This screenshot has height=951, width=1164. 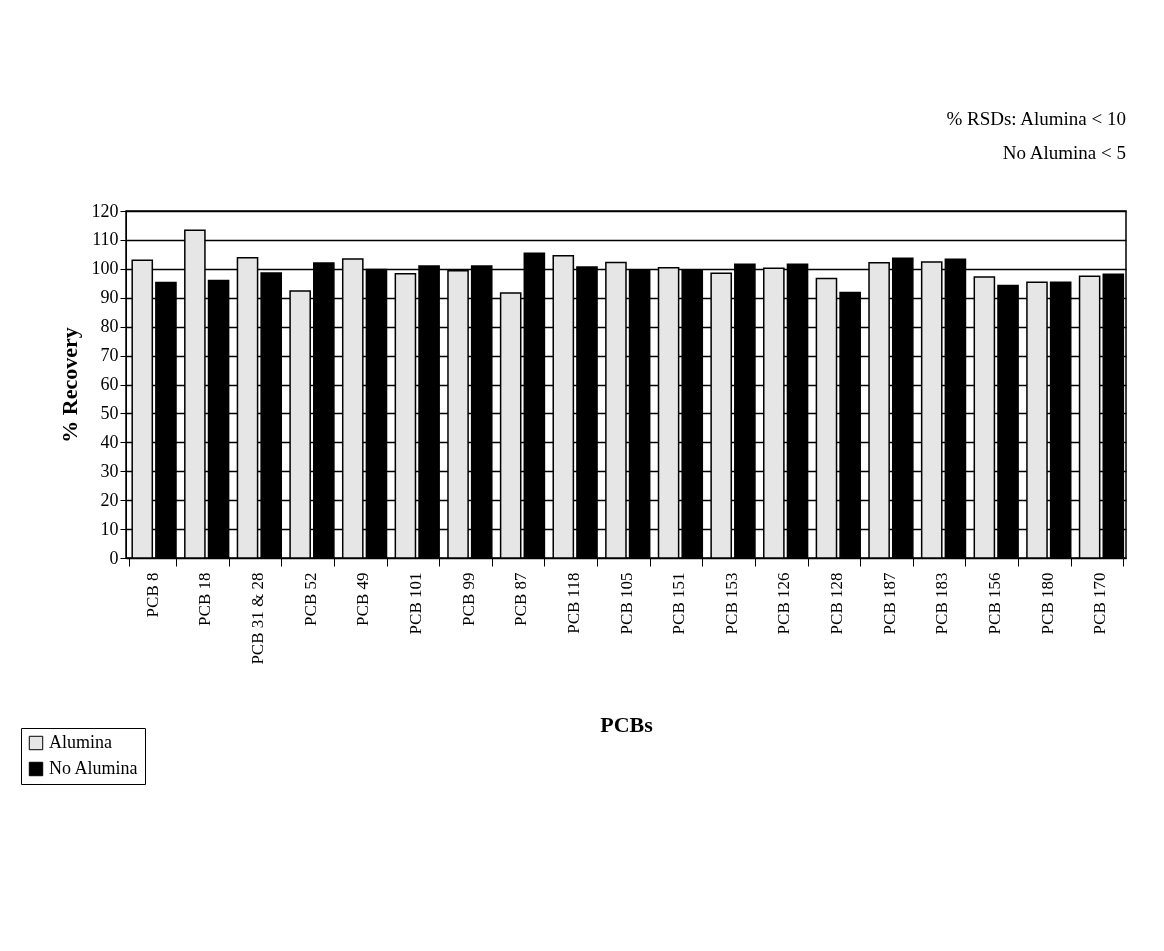 What do you see at coordinates (310, 599) in the screenshot?
I see `x-tick-label: PCB 52` at bounding box center [310, 599].